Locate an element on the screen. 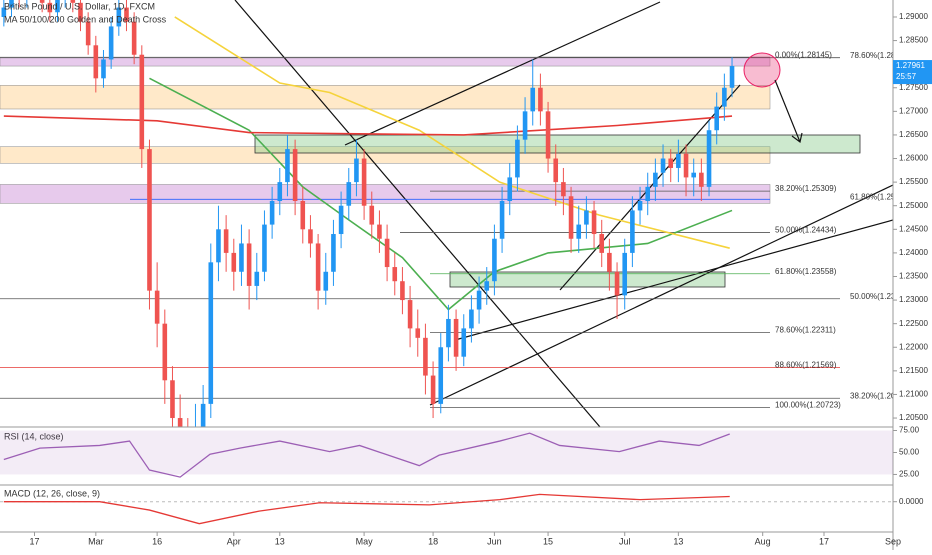 The width and height of the screenshot is (932, 555). y-tick-label: 1.22000 is located at coordinates (913, 346).